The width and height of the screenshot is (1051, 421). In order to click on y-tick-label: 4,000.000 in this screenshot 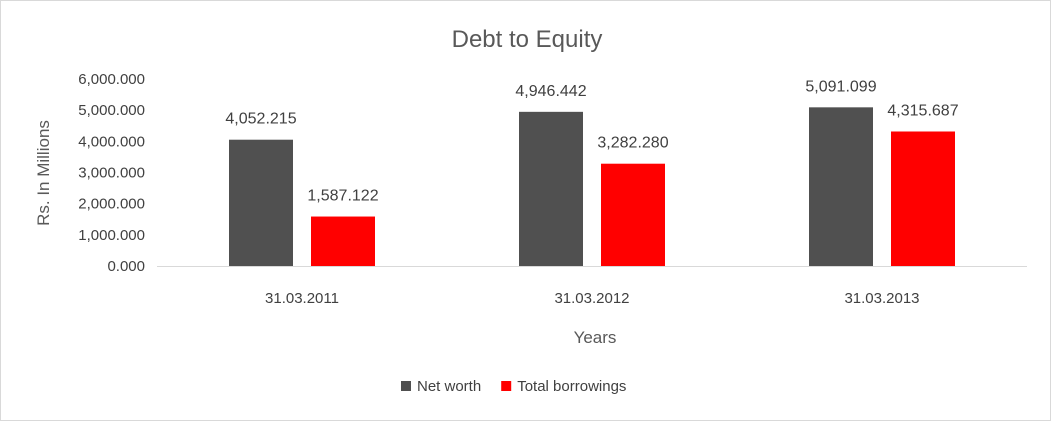, I will do `click(111, 141)`.